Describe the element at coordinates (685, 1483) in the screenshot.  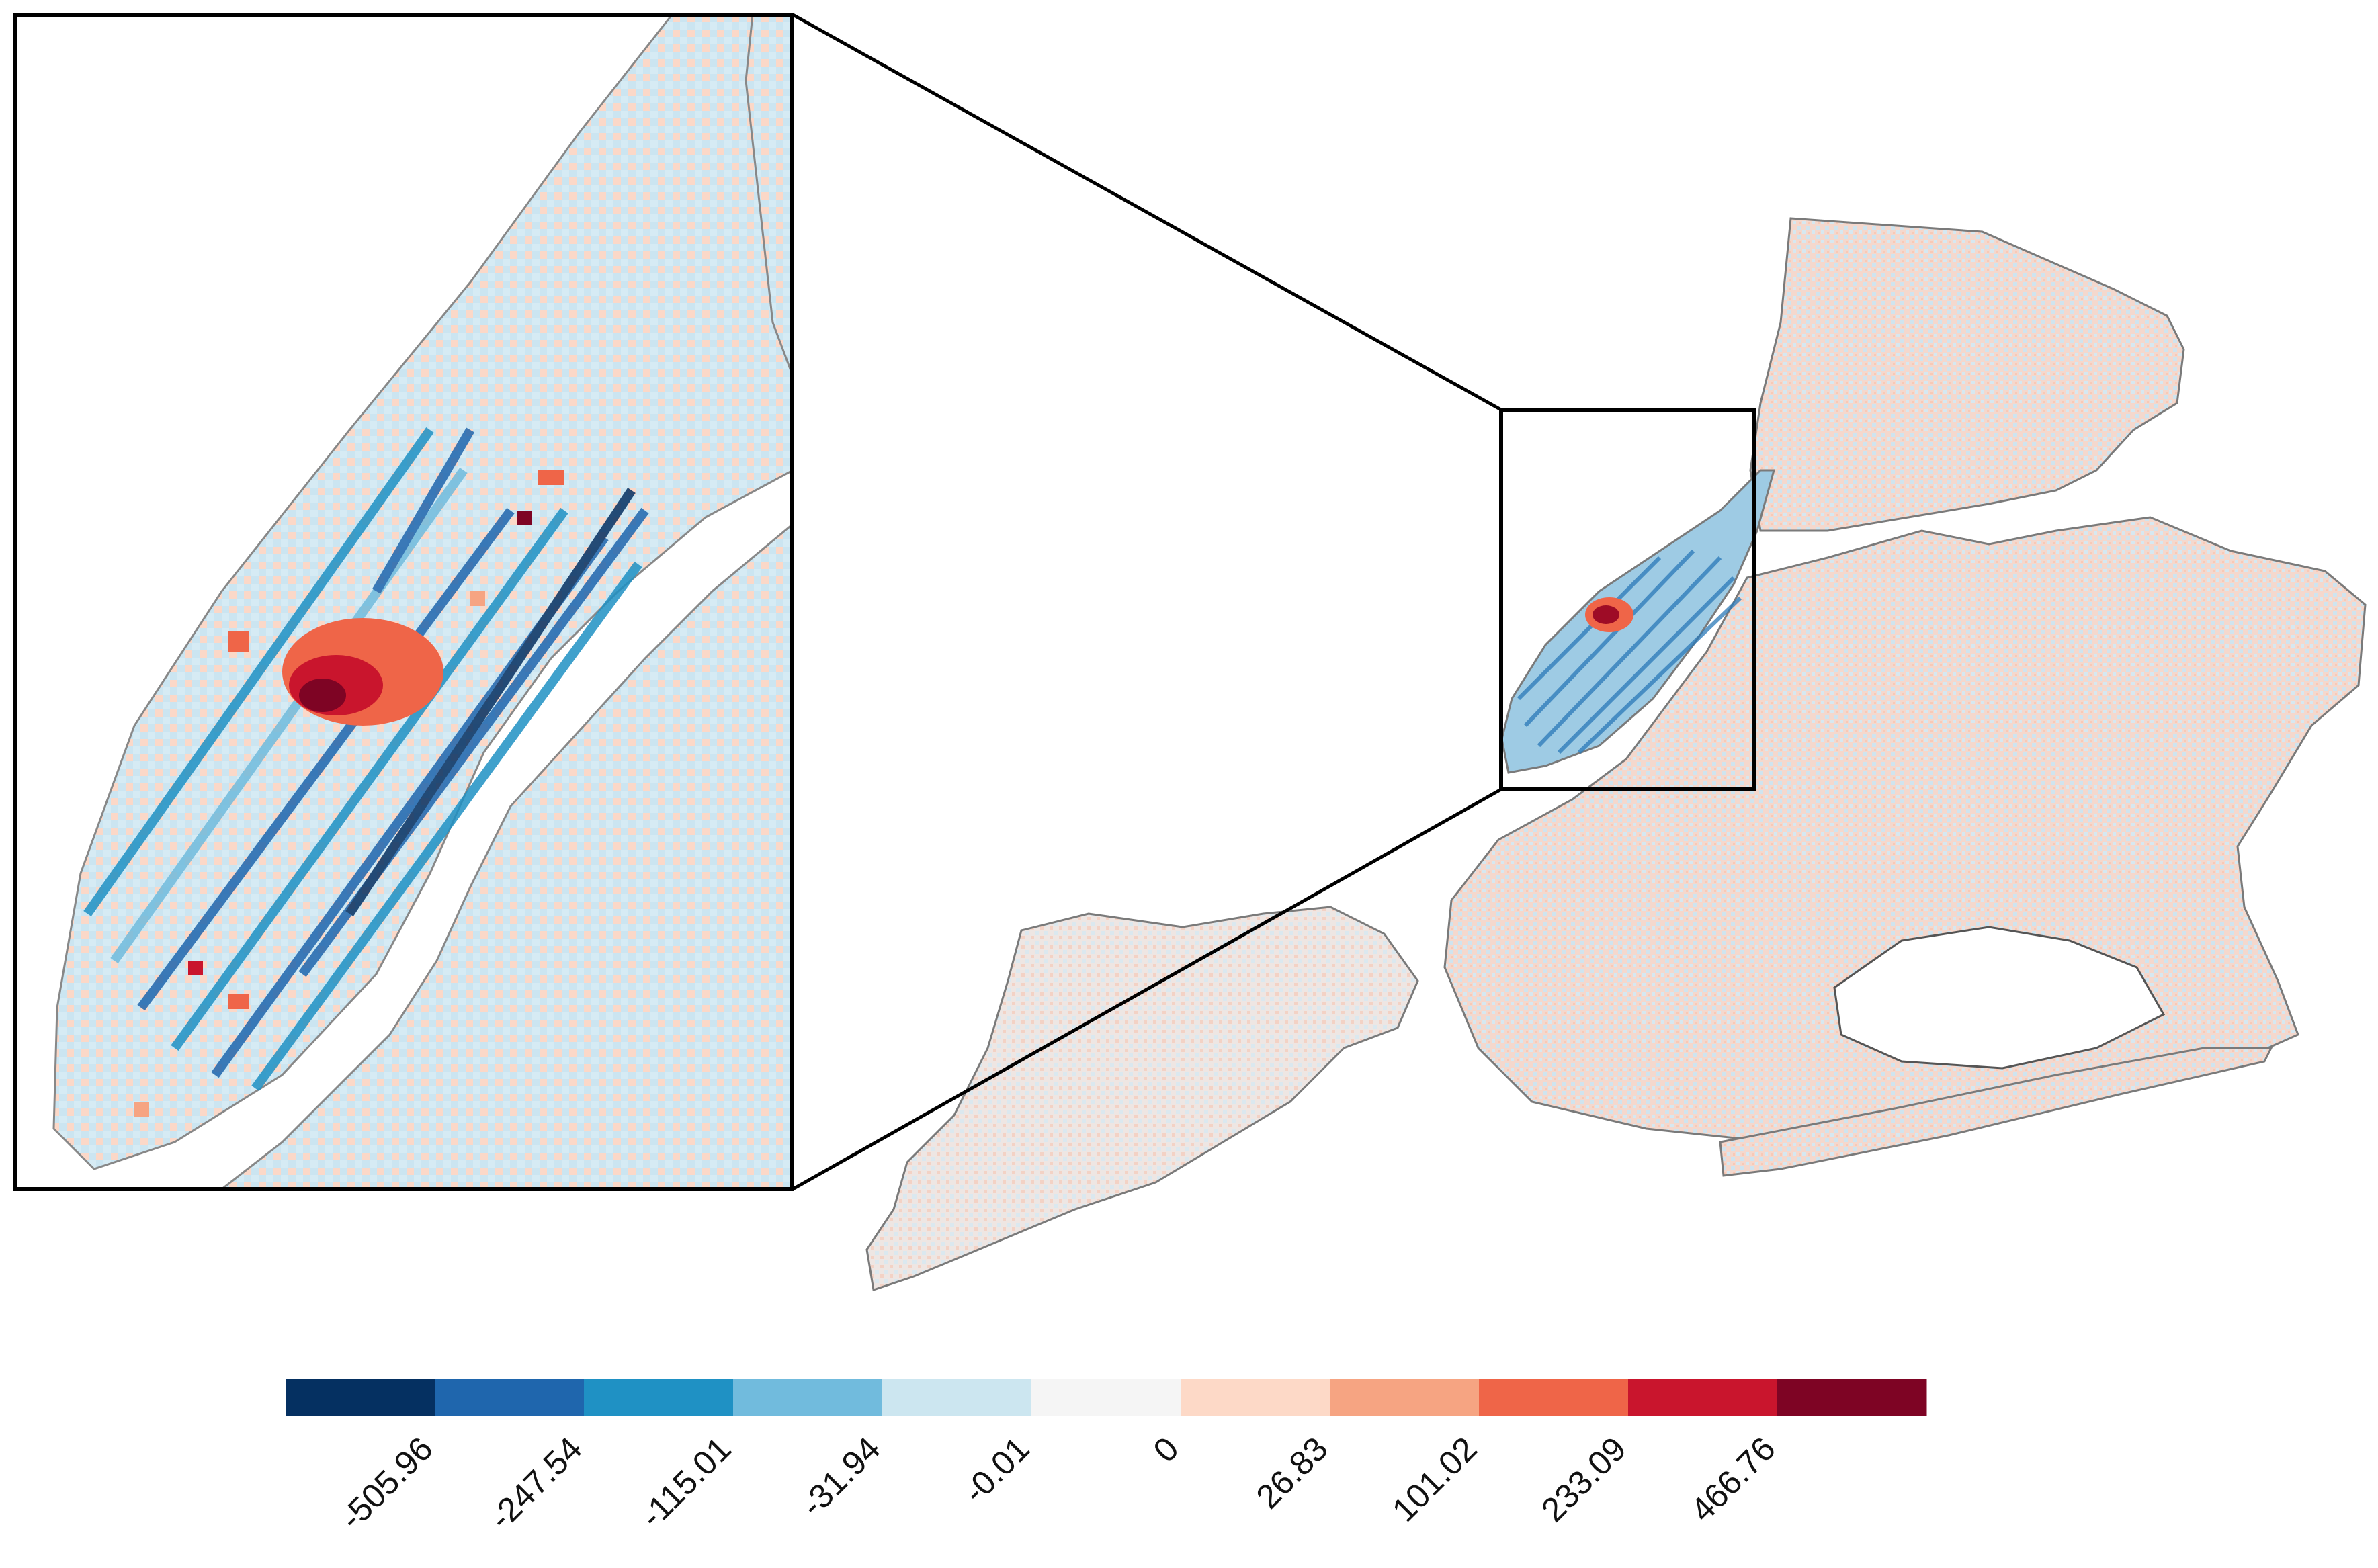
I see `legend-tick-label: -115.01` at that location.